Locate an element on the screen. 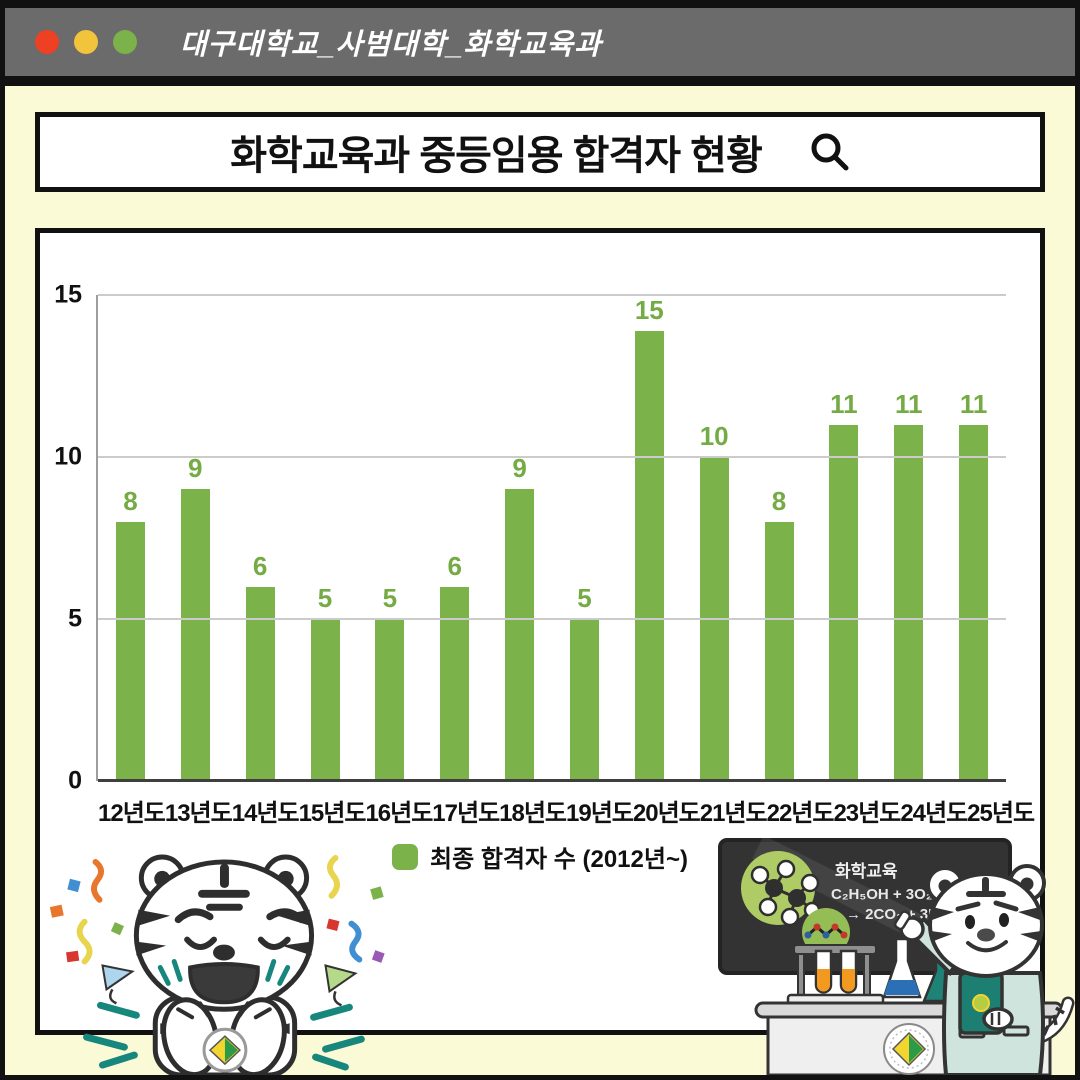 This screenshot has width=1080, height=1080. x-axis-label: 17년도 is located at coordinates (466, 813).